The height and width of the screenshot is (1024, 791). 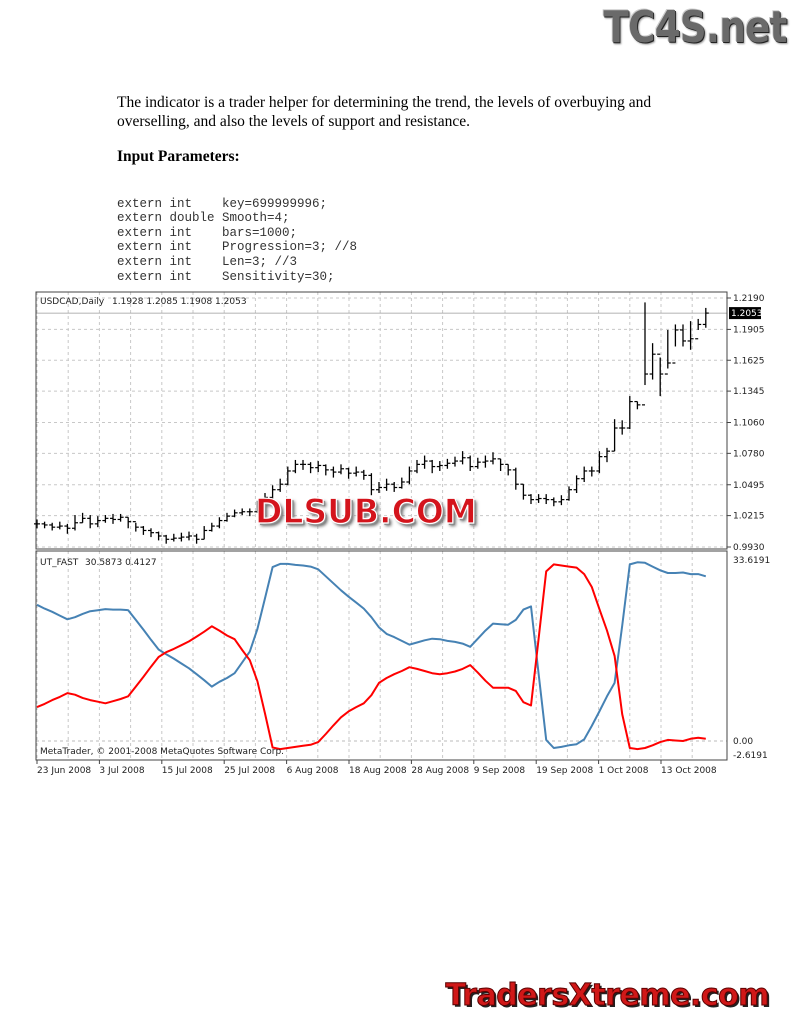 What do you see at coordinates (249, 771) in the screenshot?
I see `x-tick-label: 25 Jul 2008` at bounding box center [249, 771].